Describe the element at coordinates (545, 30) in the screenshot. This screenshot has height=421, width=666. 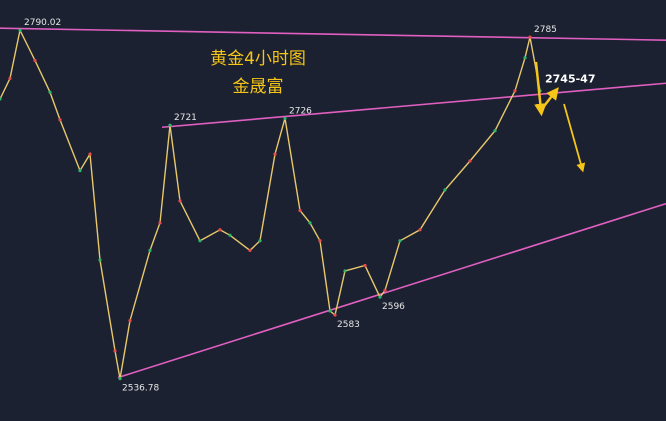
I see `point-label: 2785` at that location.